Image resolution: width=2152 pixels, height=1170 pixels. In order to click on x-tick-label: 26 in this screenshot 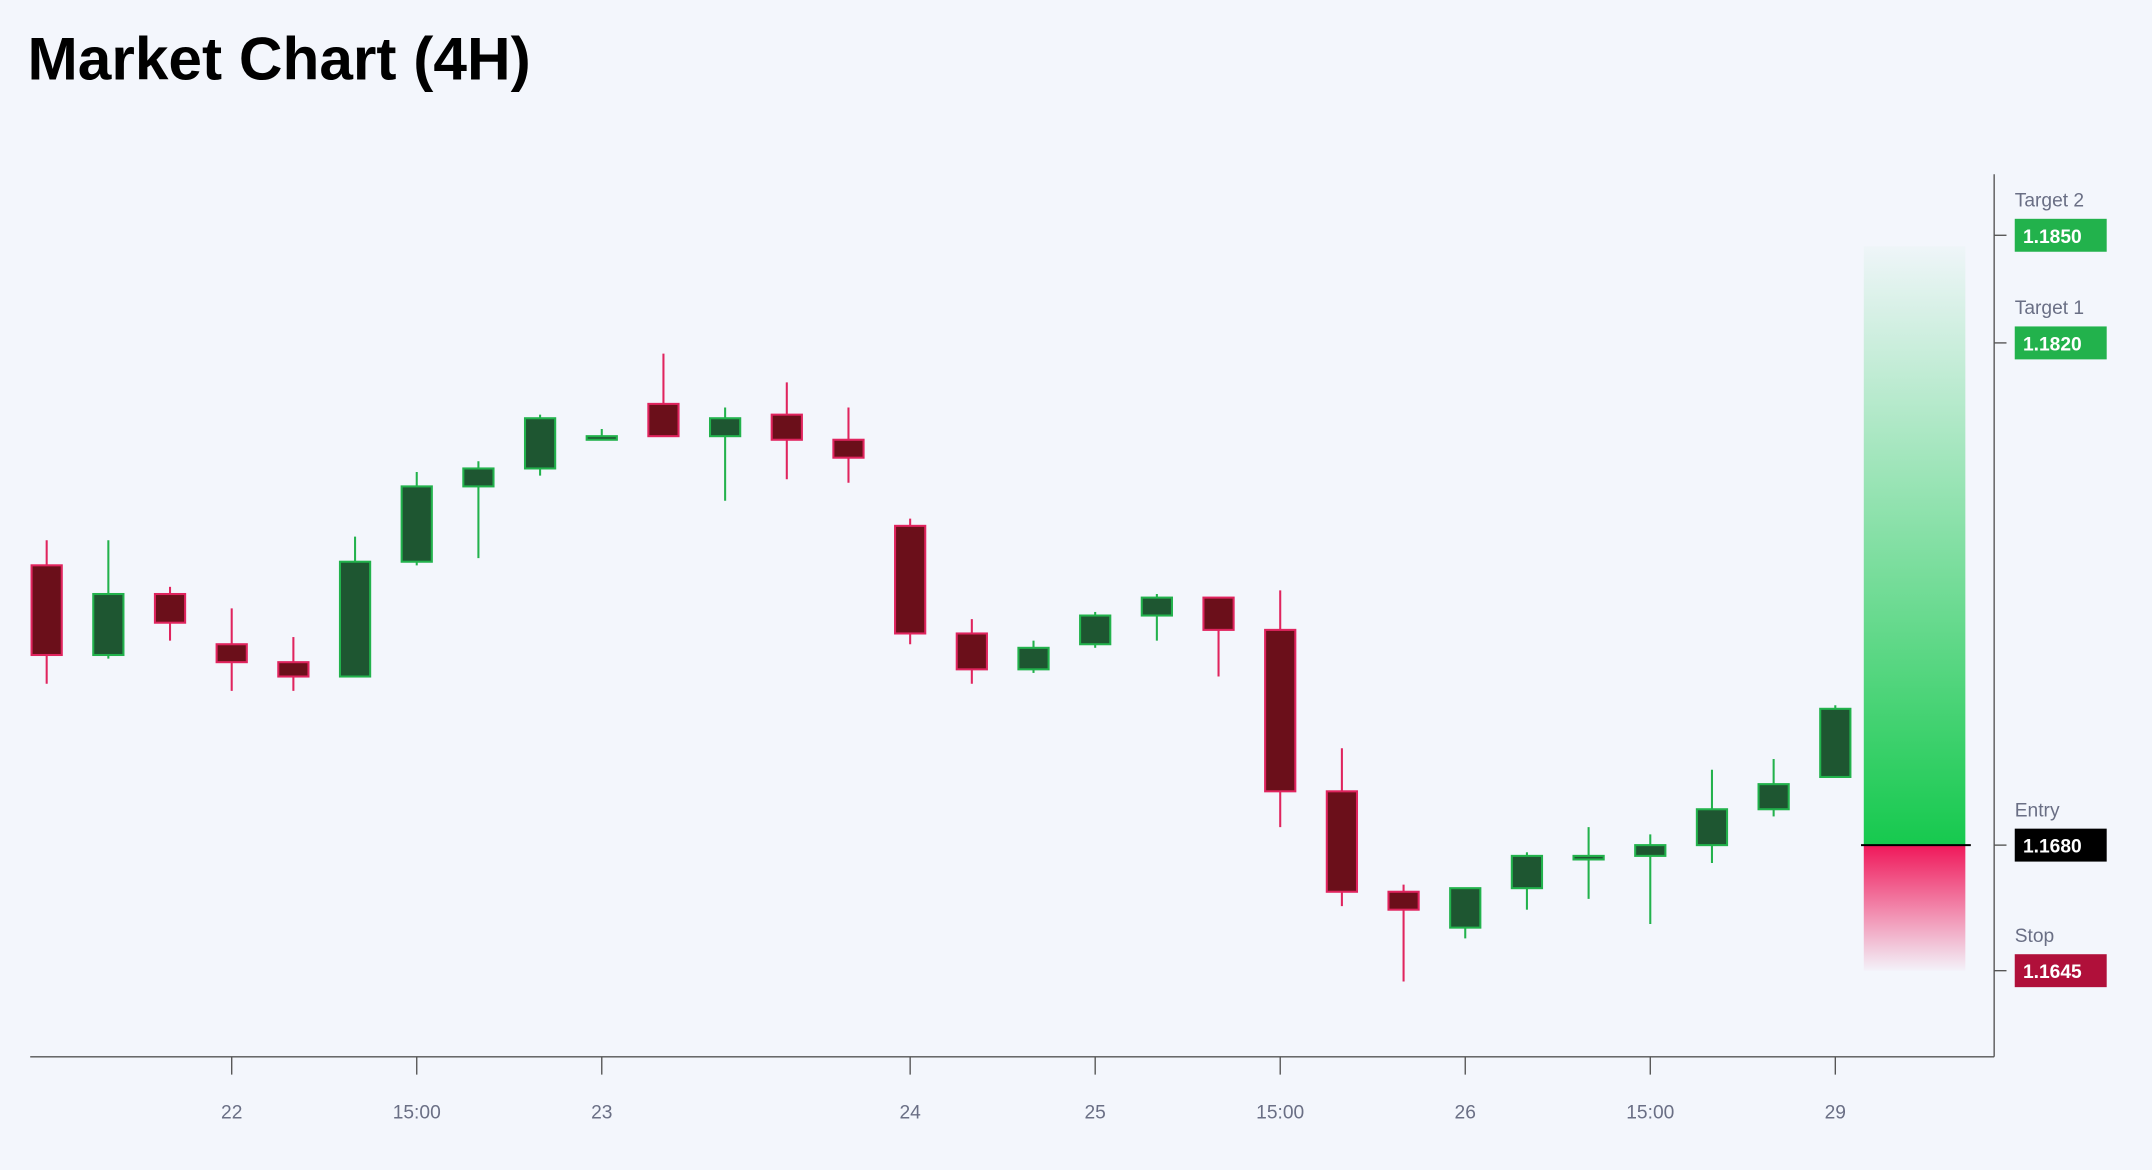, I will do `click(1465, 1113)`.